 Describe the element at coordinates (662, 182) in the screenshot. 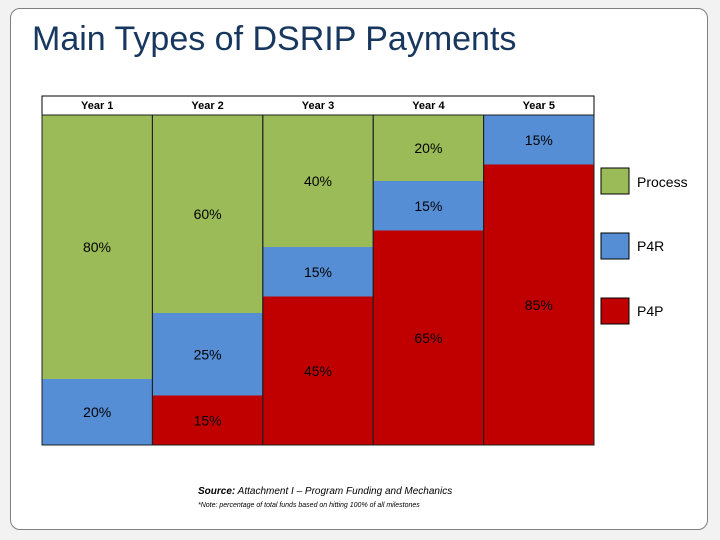

I see `legend-label-process: Process` at that location.